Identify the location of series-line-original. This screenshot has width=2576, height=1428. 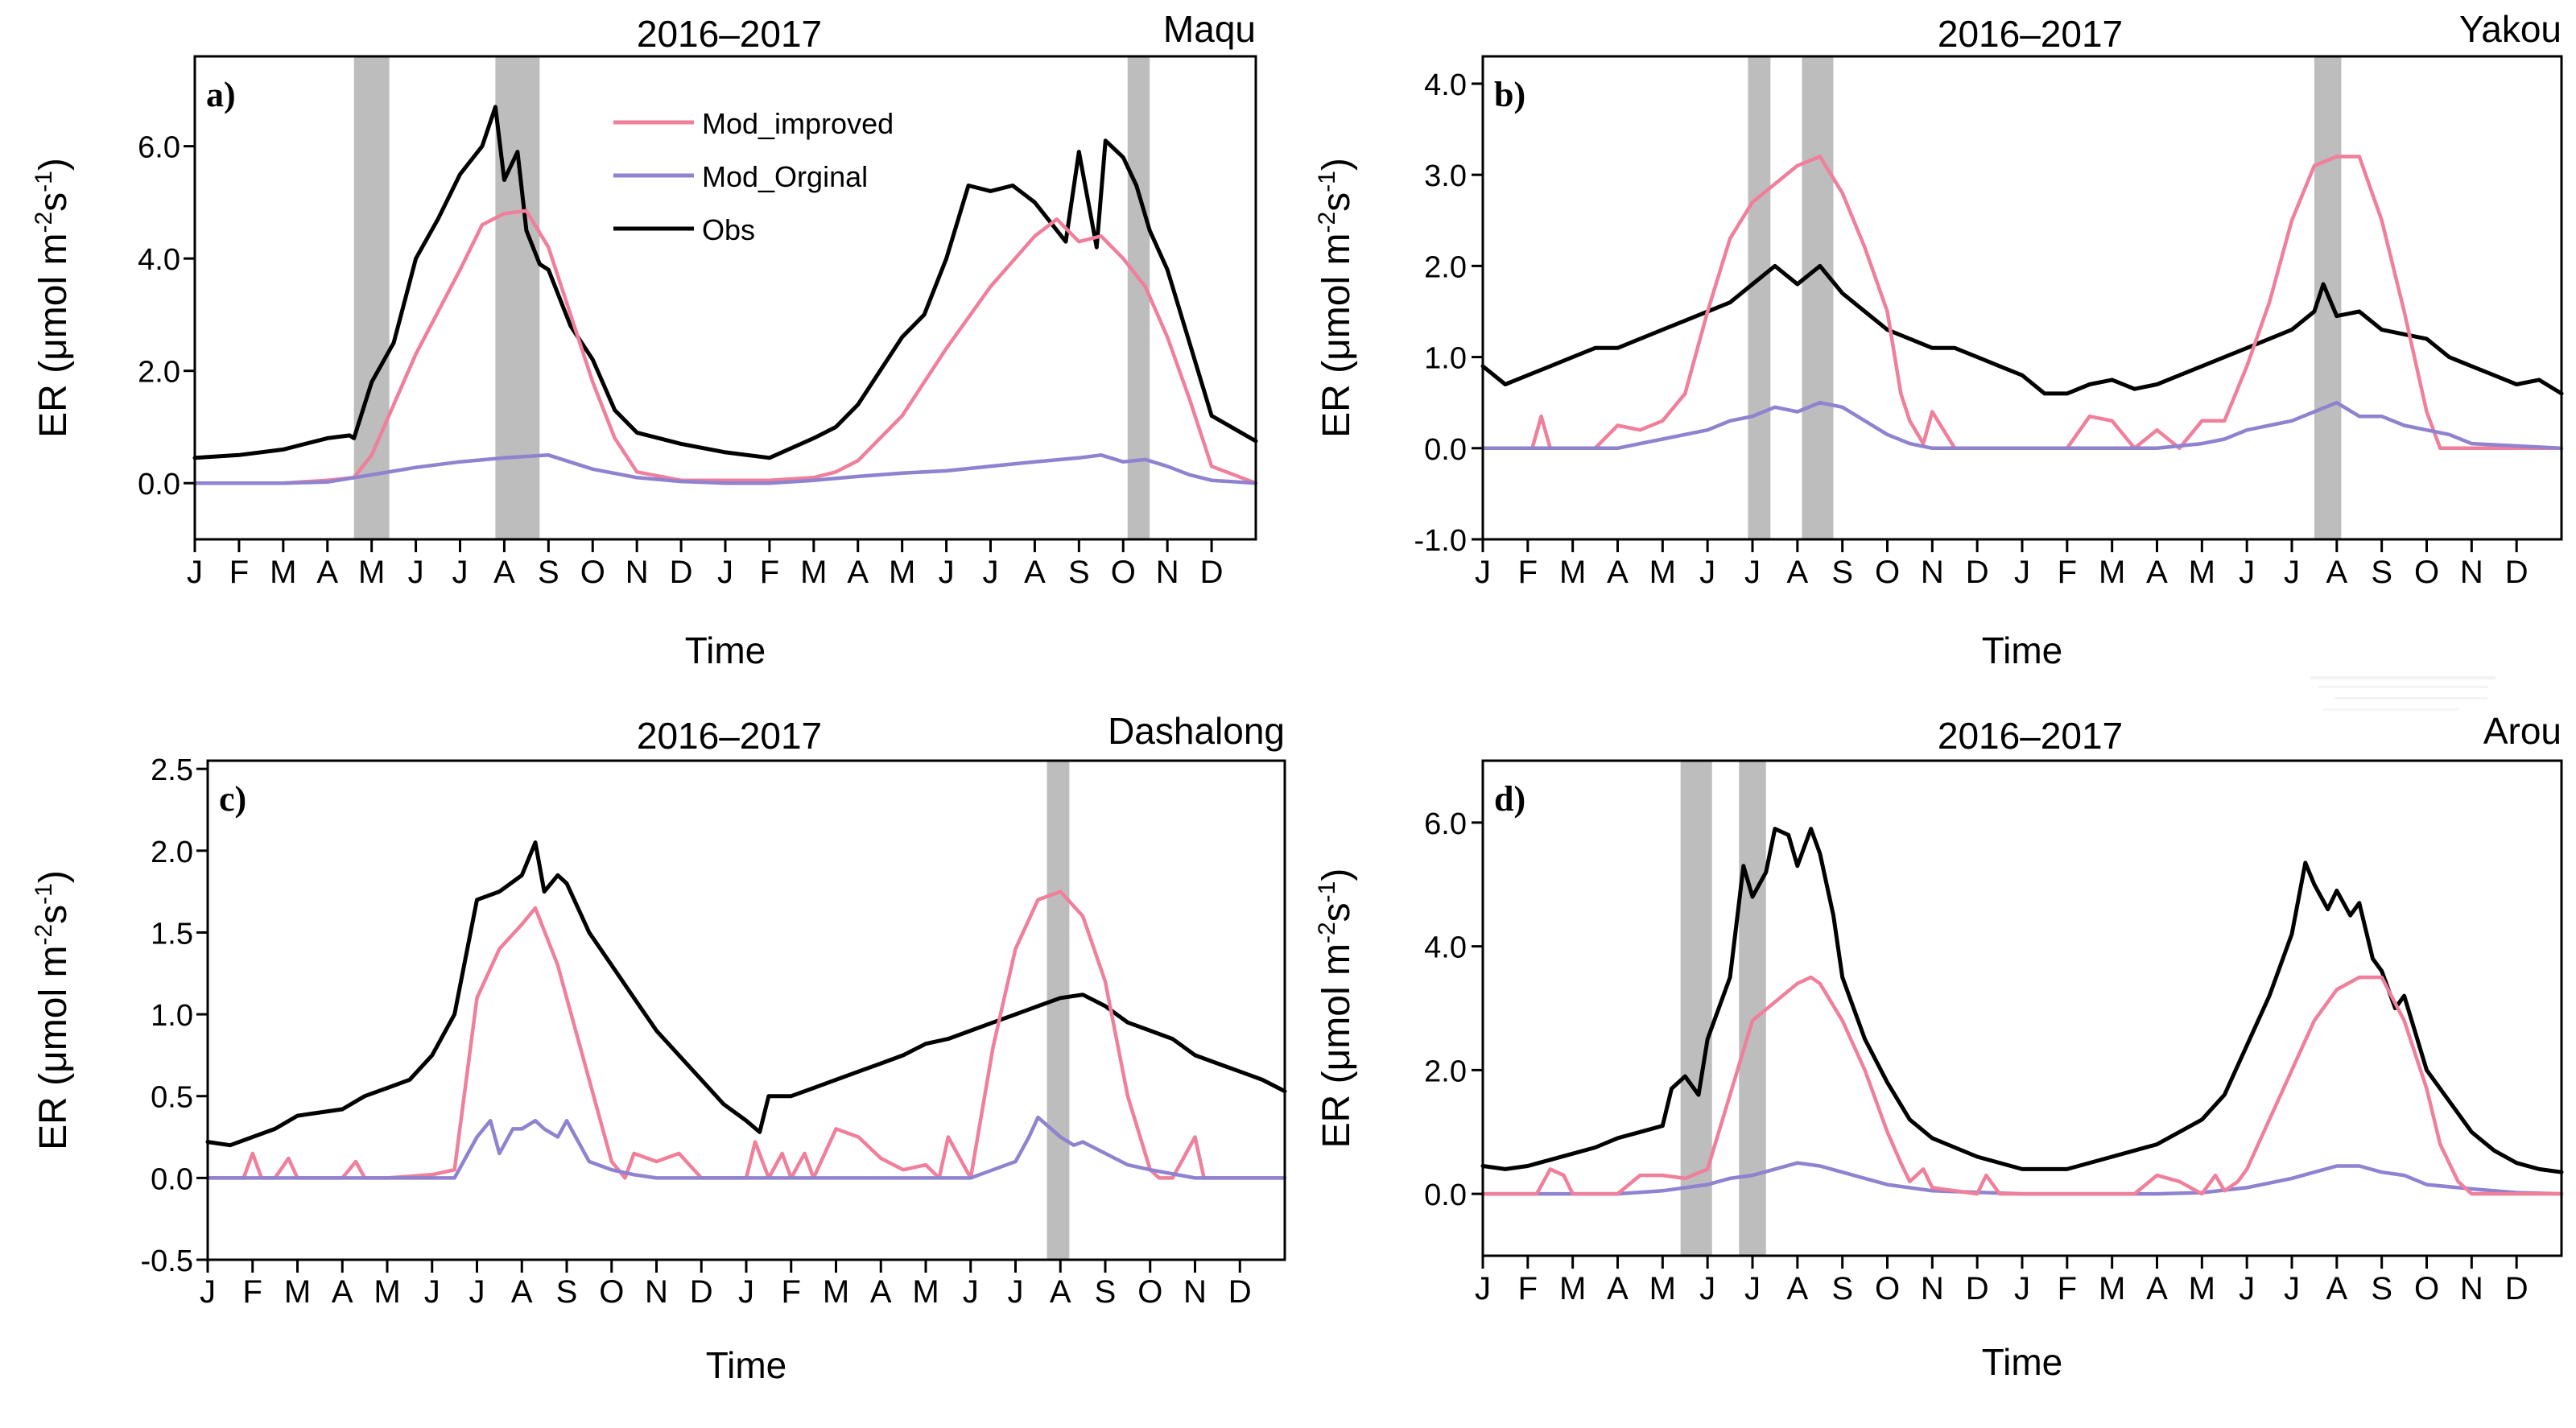
(746, 1147).